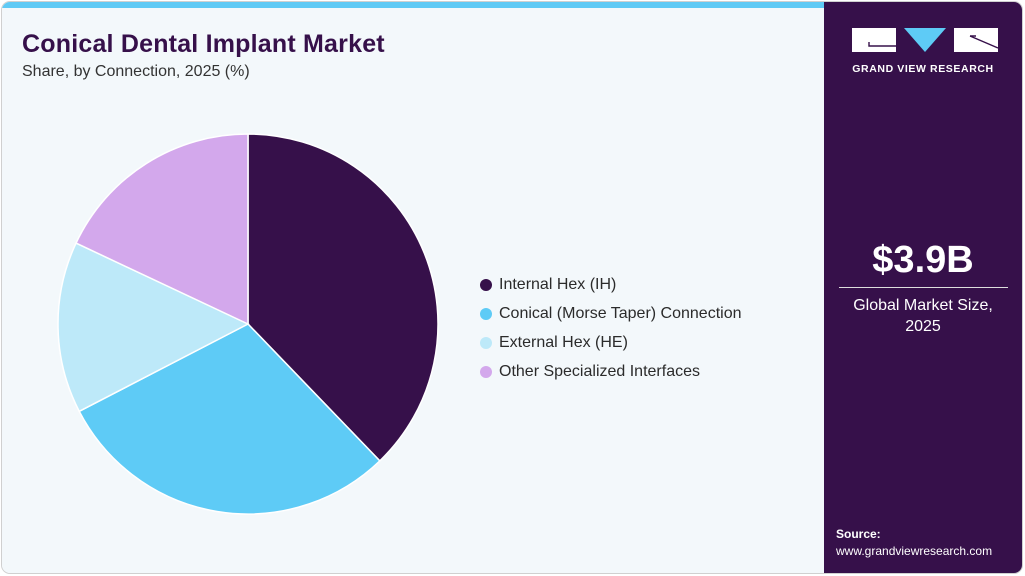 The height and width of the screenshot is (576, 1025). What do you see at coordinates (923, 316) in the screenshot?
I see `market-size-caption: Global Market Size, 2025` at bounding box center [923, 316].